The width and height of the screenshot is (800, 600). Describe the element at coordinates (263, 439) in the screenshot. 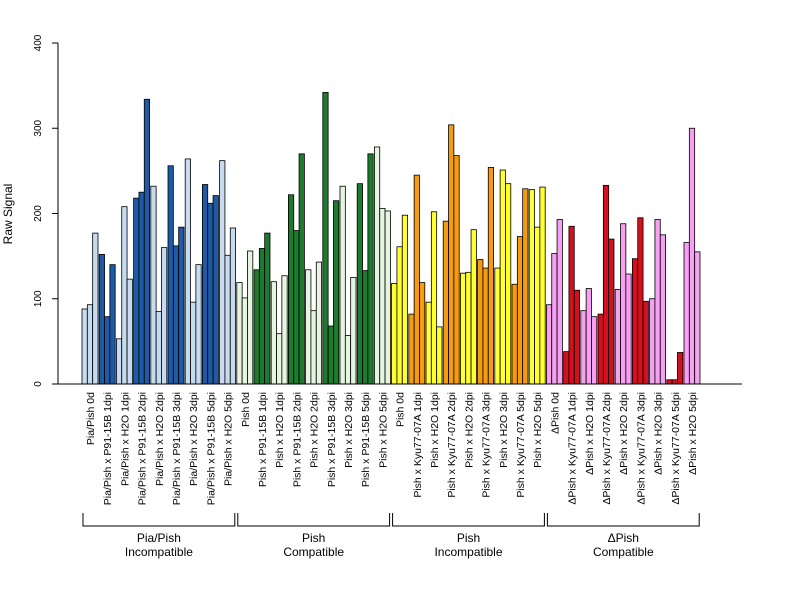

I see `x-tick-label: Pish x P91-15B 1dpi` at that location.